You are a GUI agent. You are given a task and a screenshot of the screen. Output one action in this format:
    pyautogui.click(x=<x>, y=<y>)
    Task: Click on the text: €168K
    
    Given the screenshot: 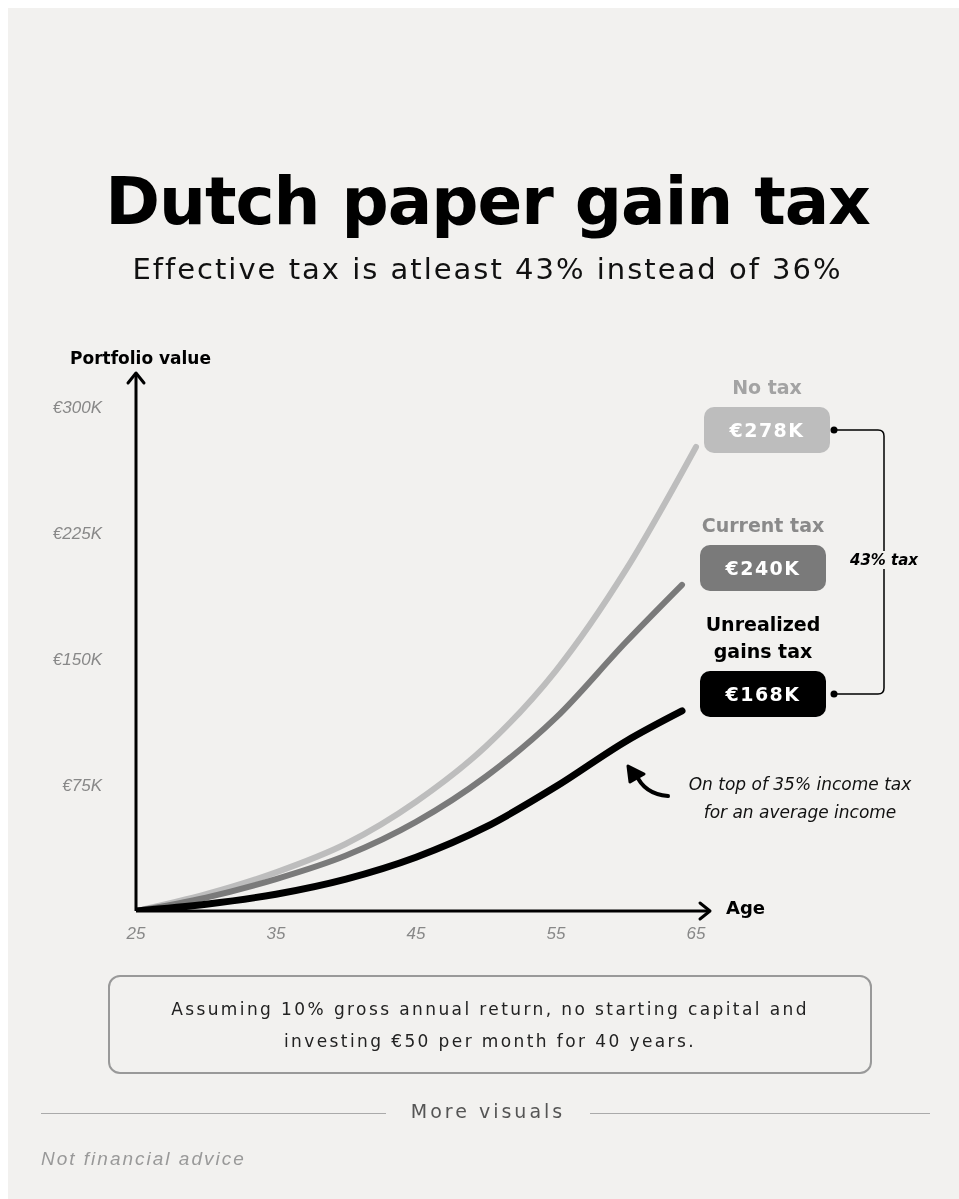 What is the action you would take?
    pyautogui.click(x=763, y=693)
    